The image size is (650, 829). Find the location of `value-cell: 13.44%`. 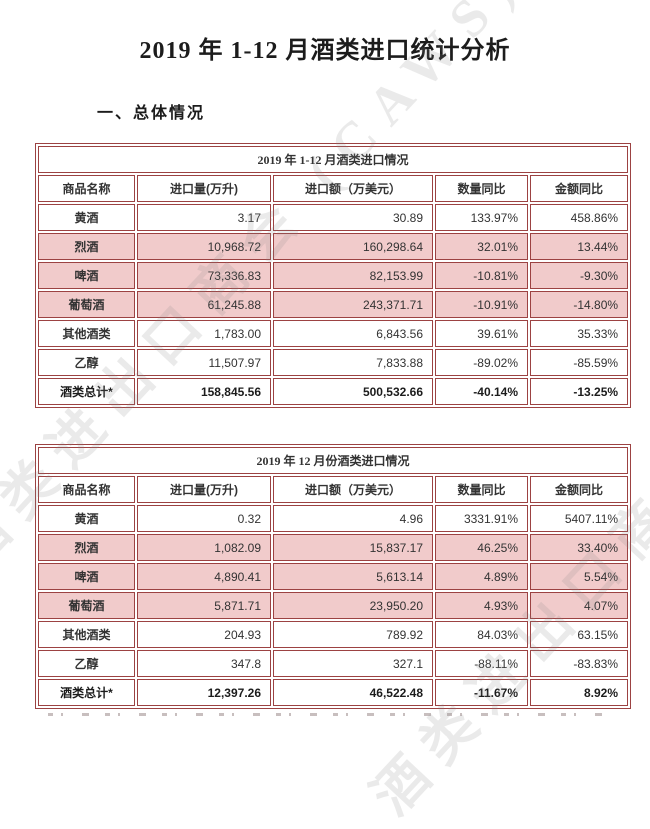

value-cell: 13.44% is located at coordinates (579, 246).